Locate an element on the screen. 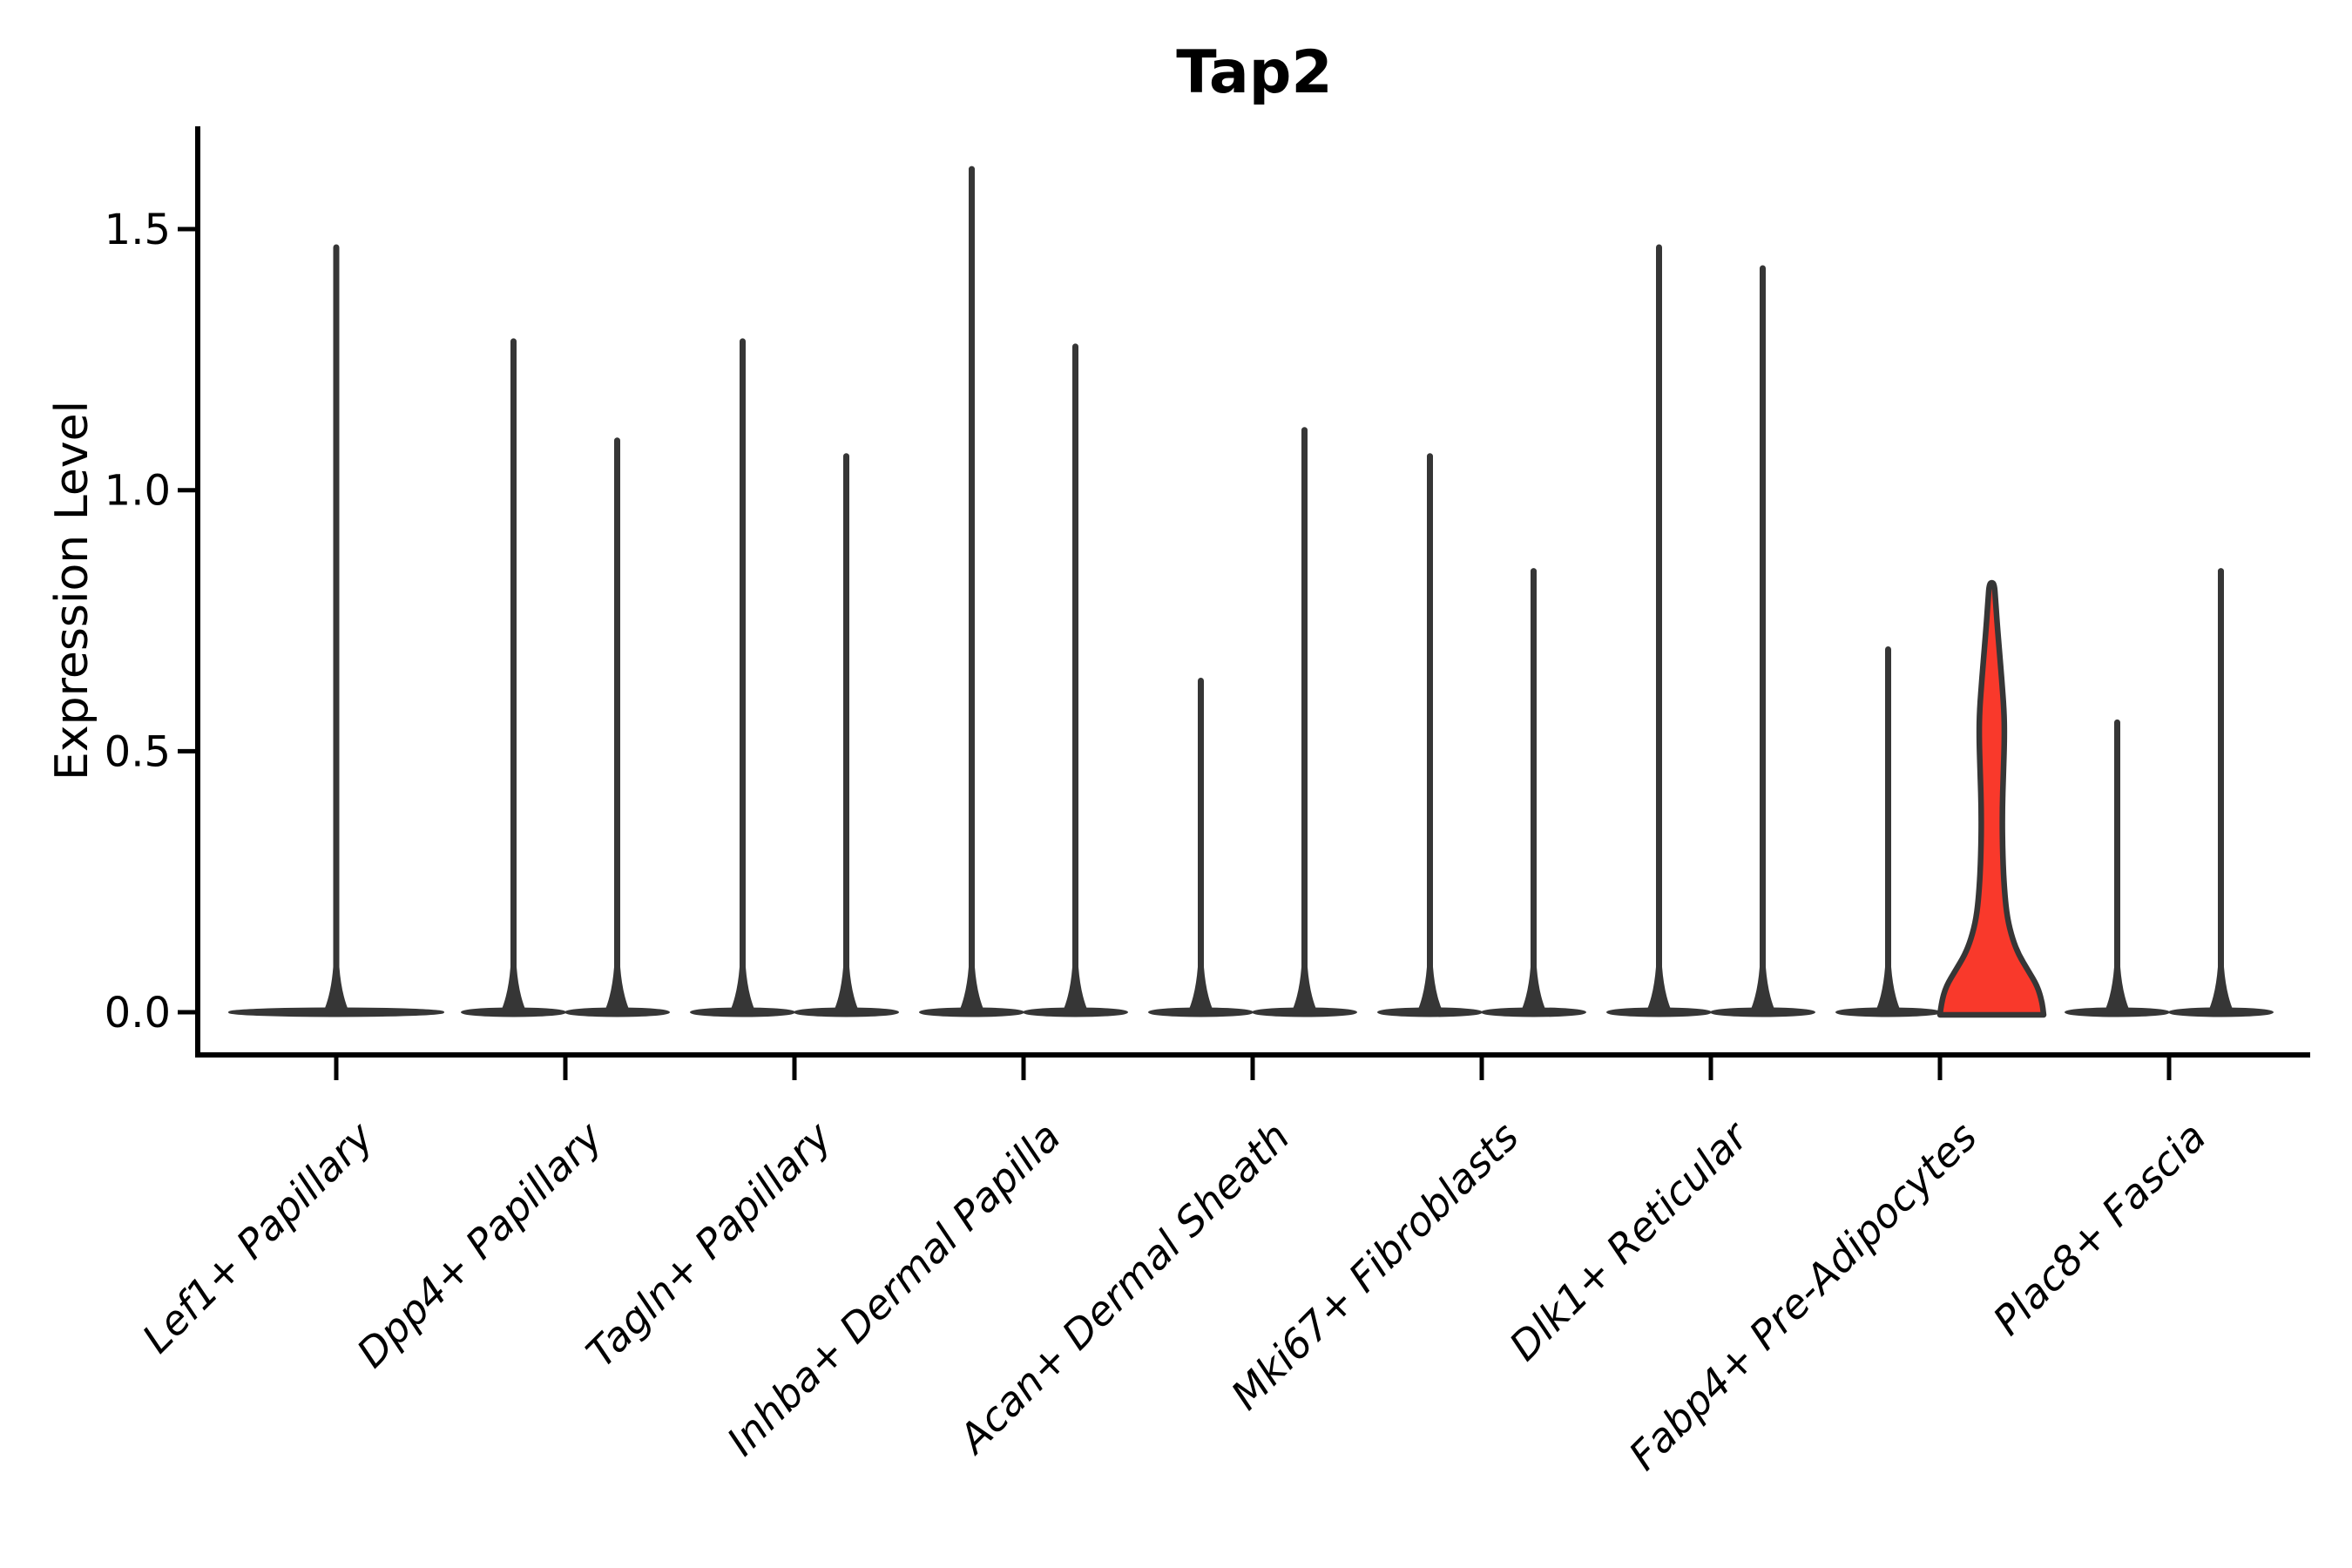 The image size is (2352, 1568). violin-tagln-papillary-left is located at coordinates (742, 677).